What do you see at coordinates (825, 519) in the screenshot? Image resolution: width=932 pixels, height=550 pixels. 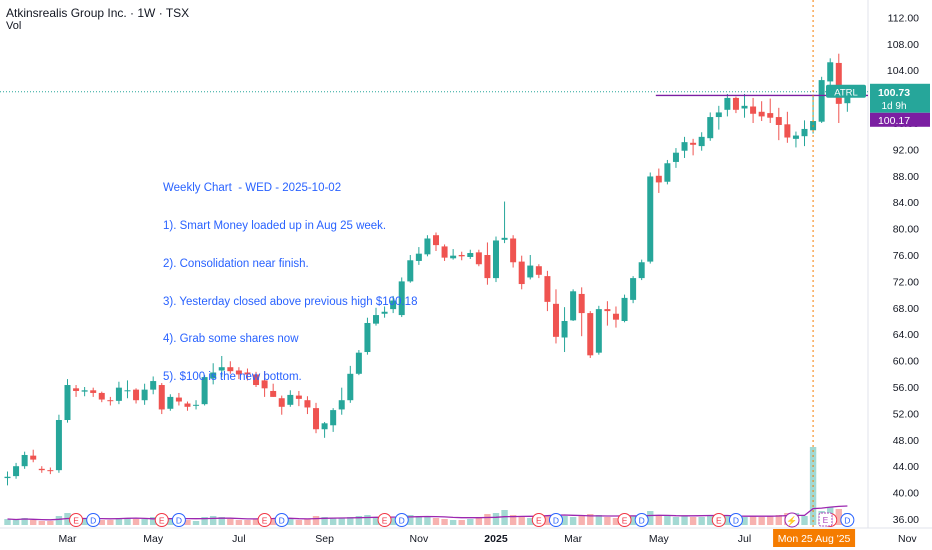 I see `upcoming-earnings-icon` at bounding box center [825, 519].